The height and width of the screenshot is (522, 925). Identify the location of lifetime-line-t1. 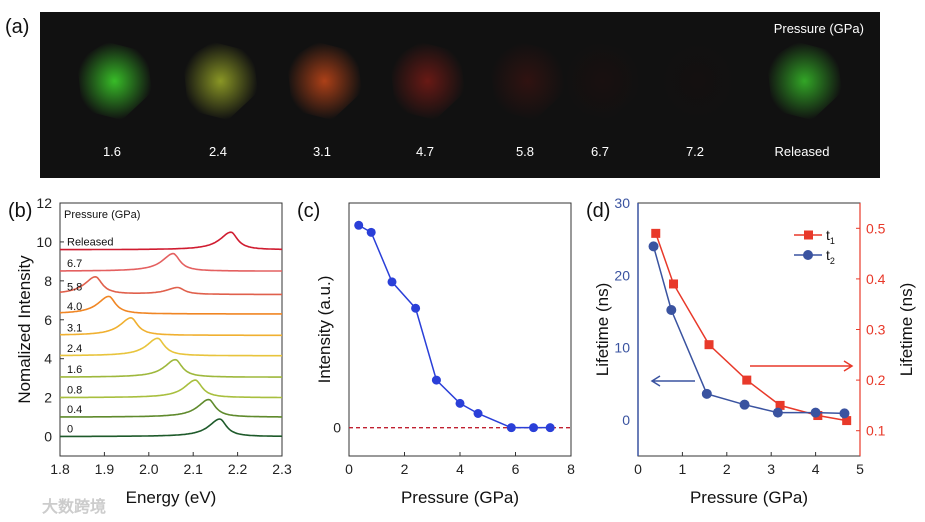
(751, 327).